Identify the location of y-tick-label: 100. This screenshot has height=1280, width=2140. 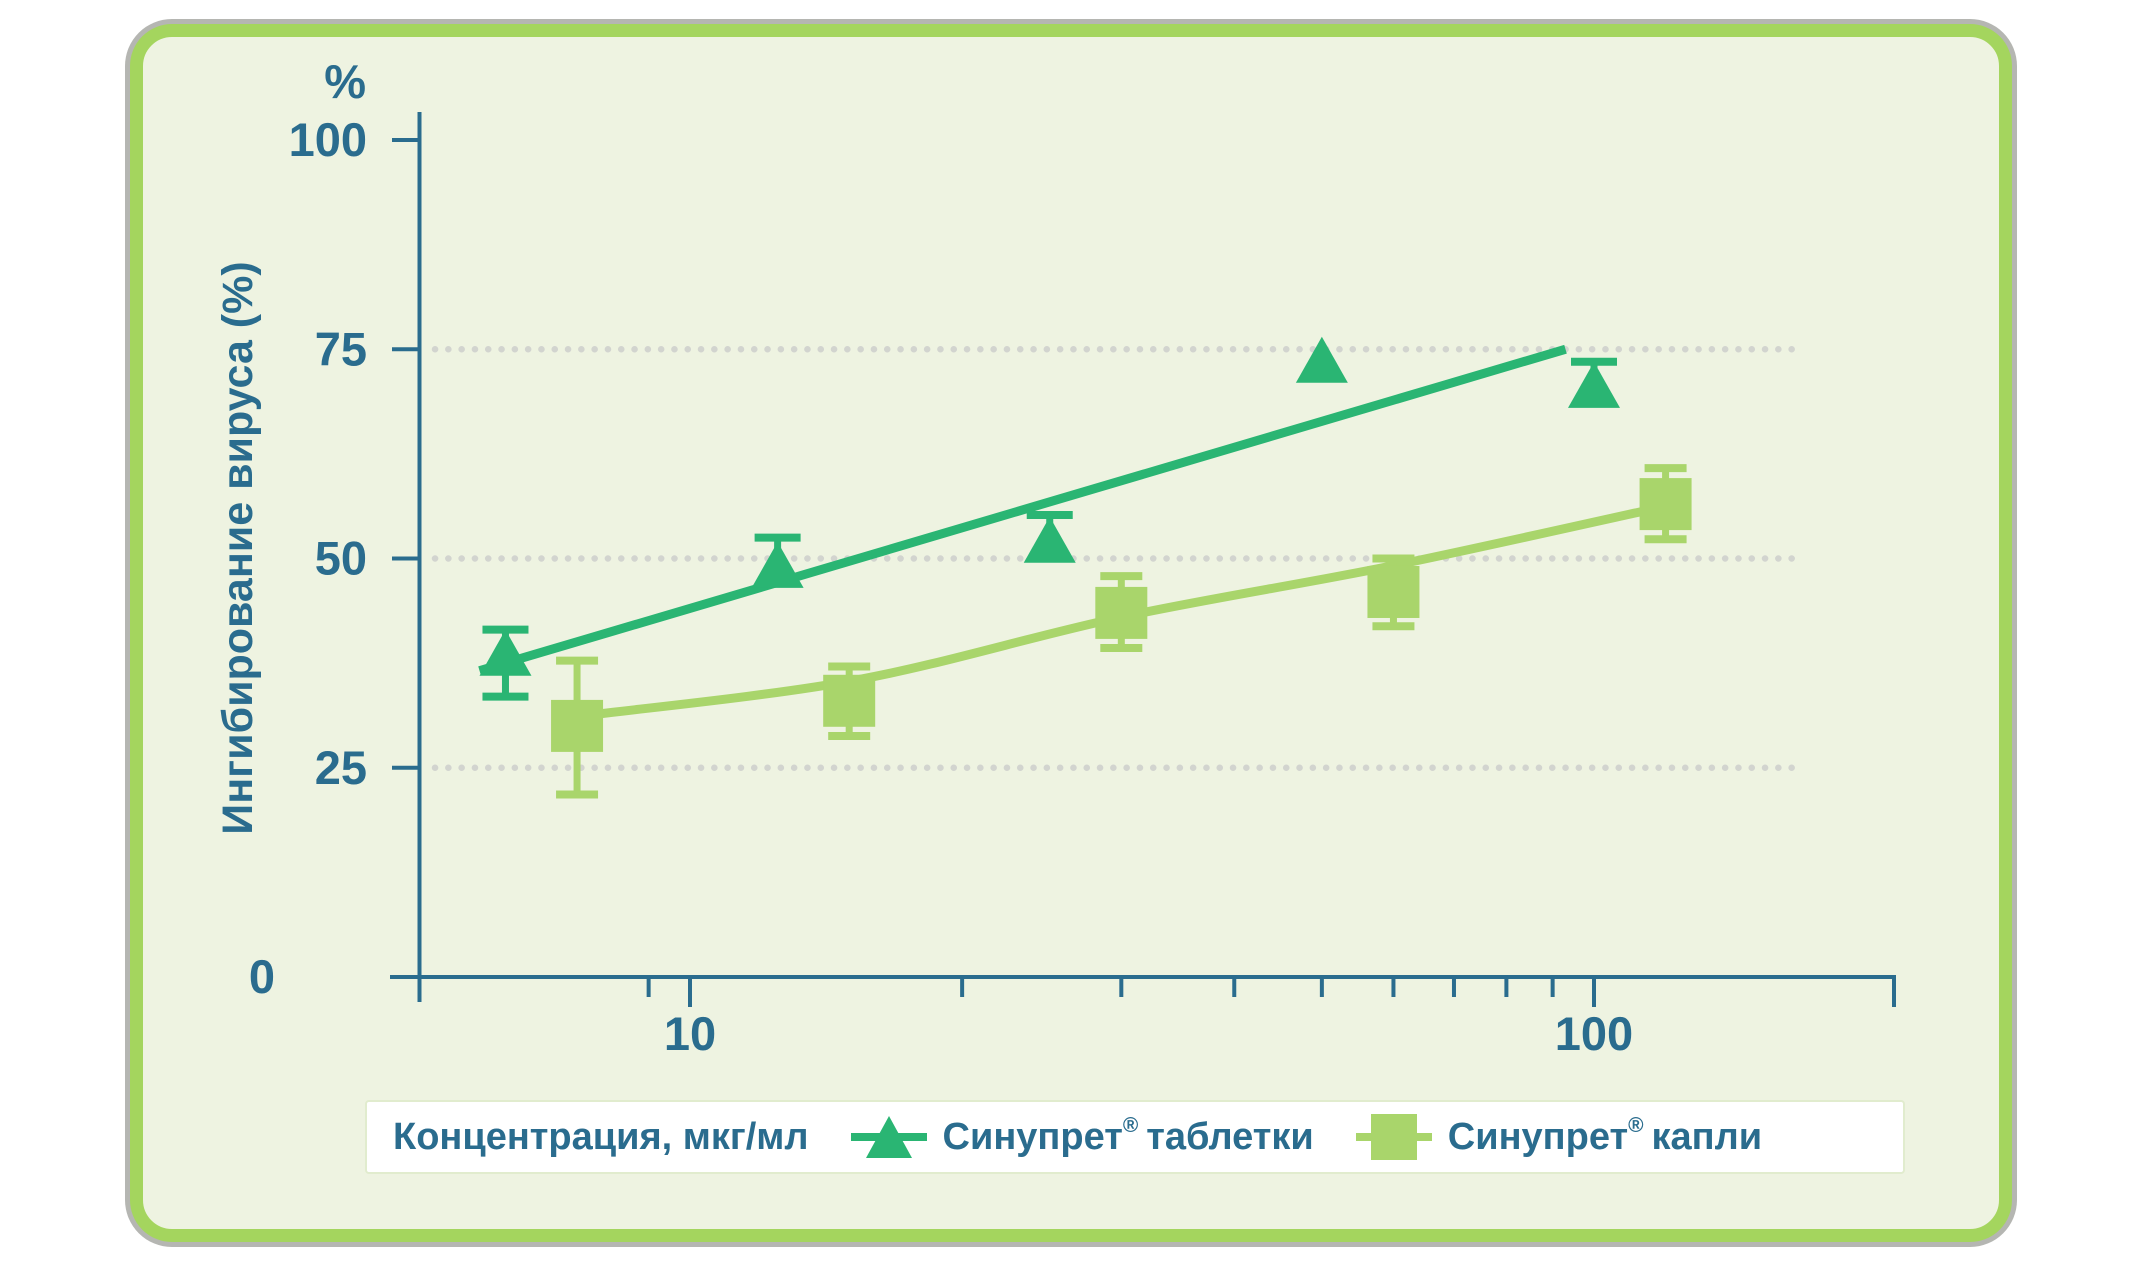
(328, 139).